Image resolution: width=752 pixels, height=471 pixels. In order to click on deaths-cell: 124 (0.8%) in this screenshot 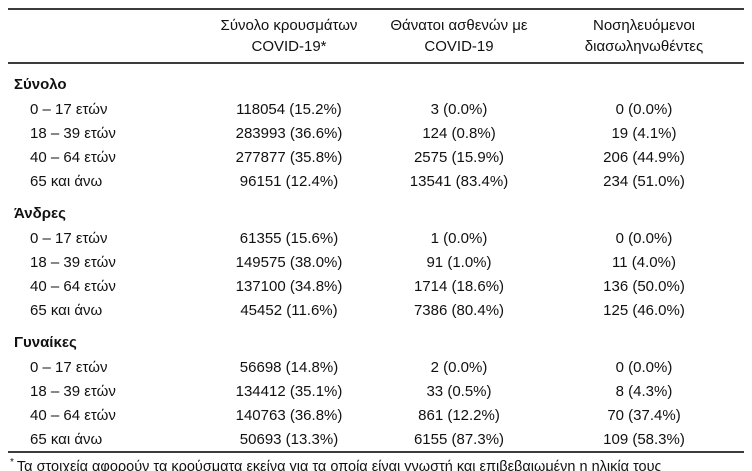, I will do `click(459, 133)`.